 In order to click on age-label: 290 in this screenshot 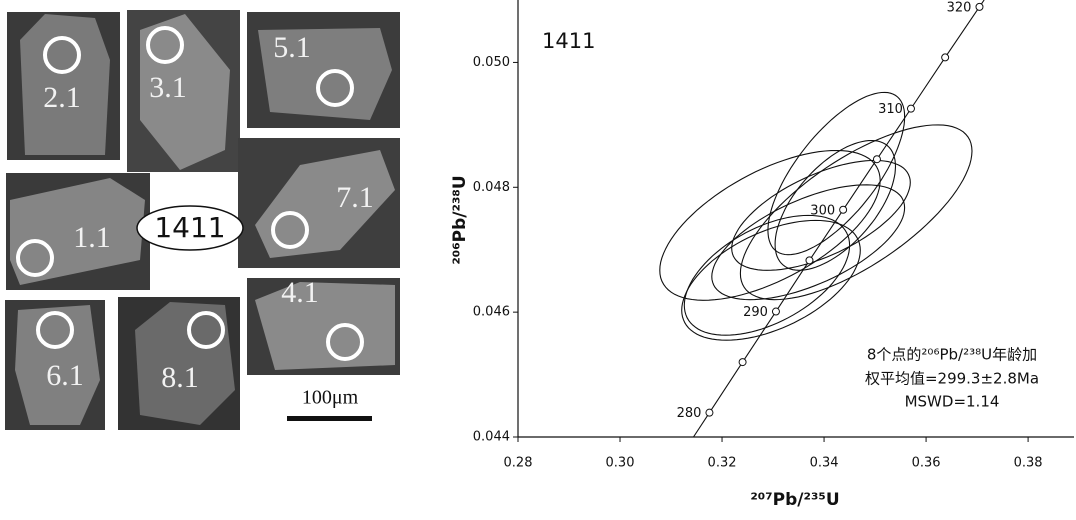, I will do `click(755, 312)`.